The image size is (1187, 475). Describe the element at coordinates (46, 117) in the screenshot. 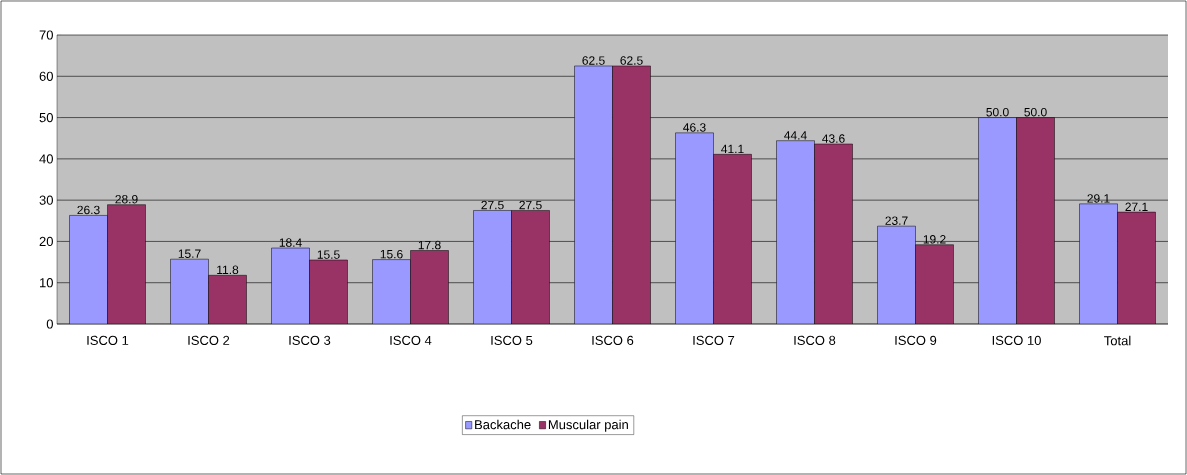

I see `y-tick-label: 50` at that location.